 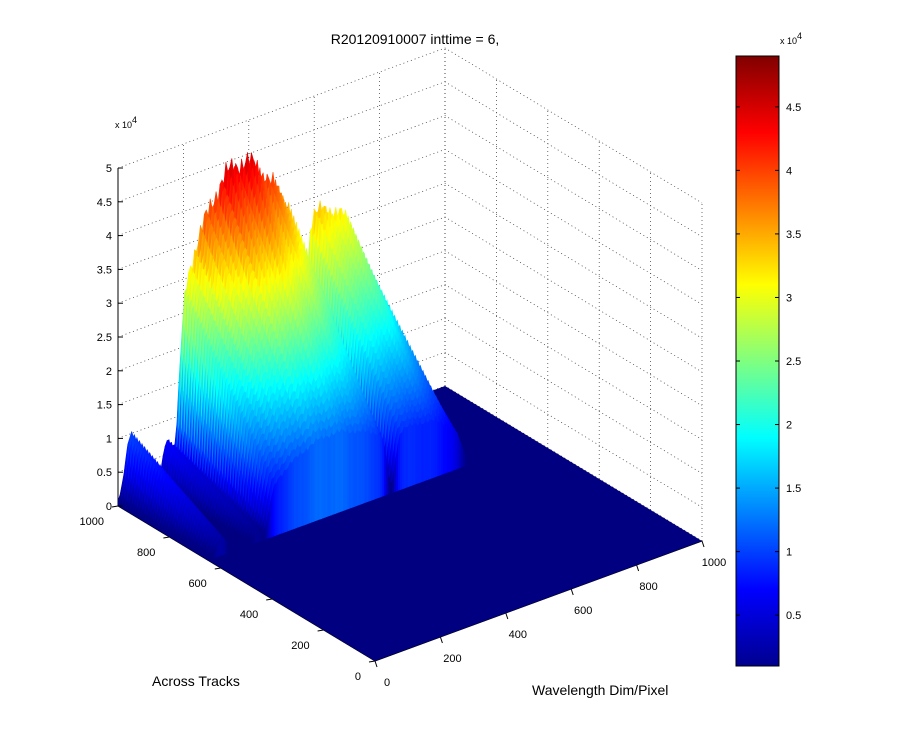 I want to click on y-tick-label: 200, so click(x=300, y=646).